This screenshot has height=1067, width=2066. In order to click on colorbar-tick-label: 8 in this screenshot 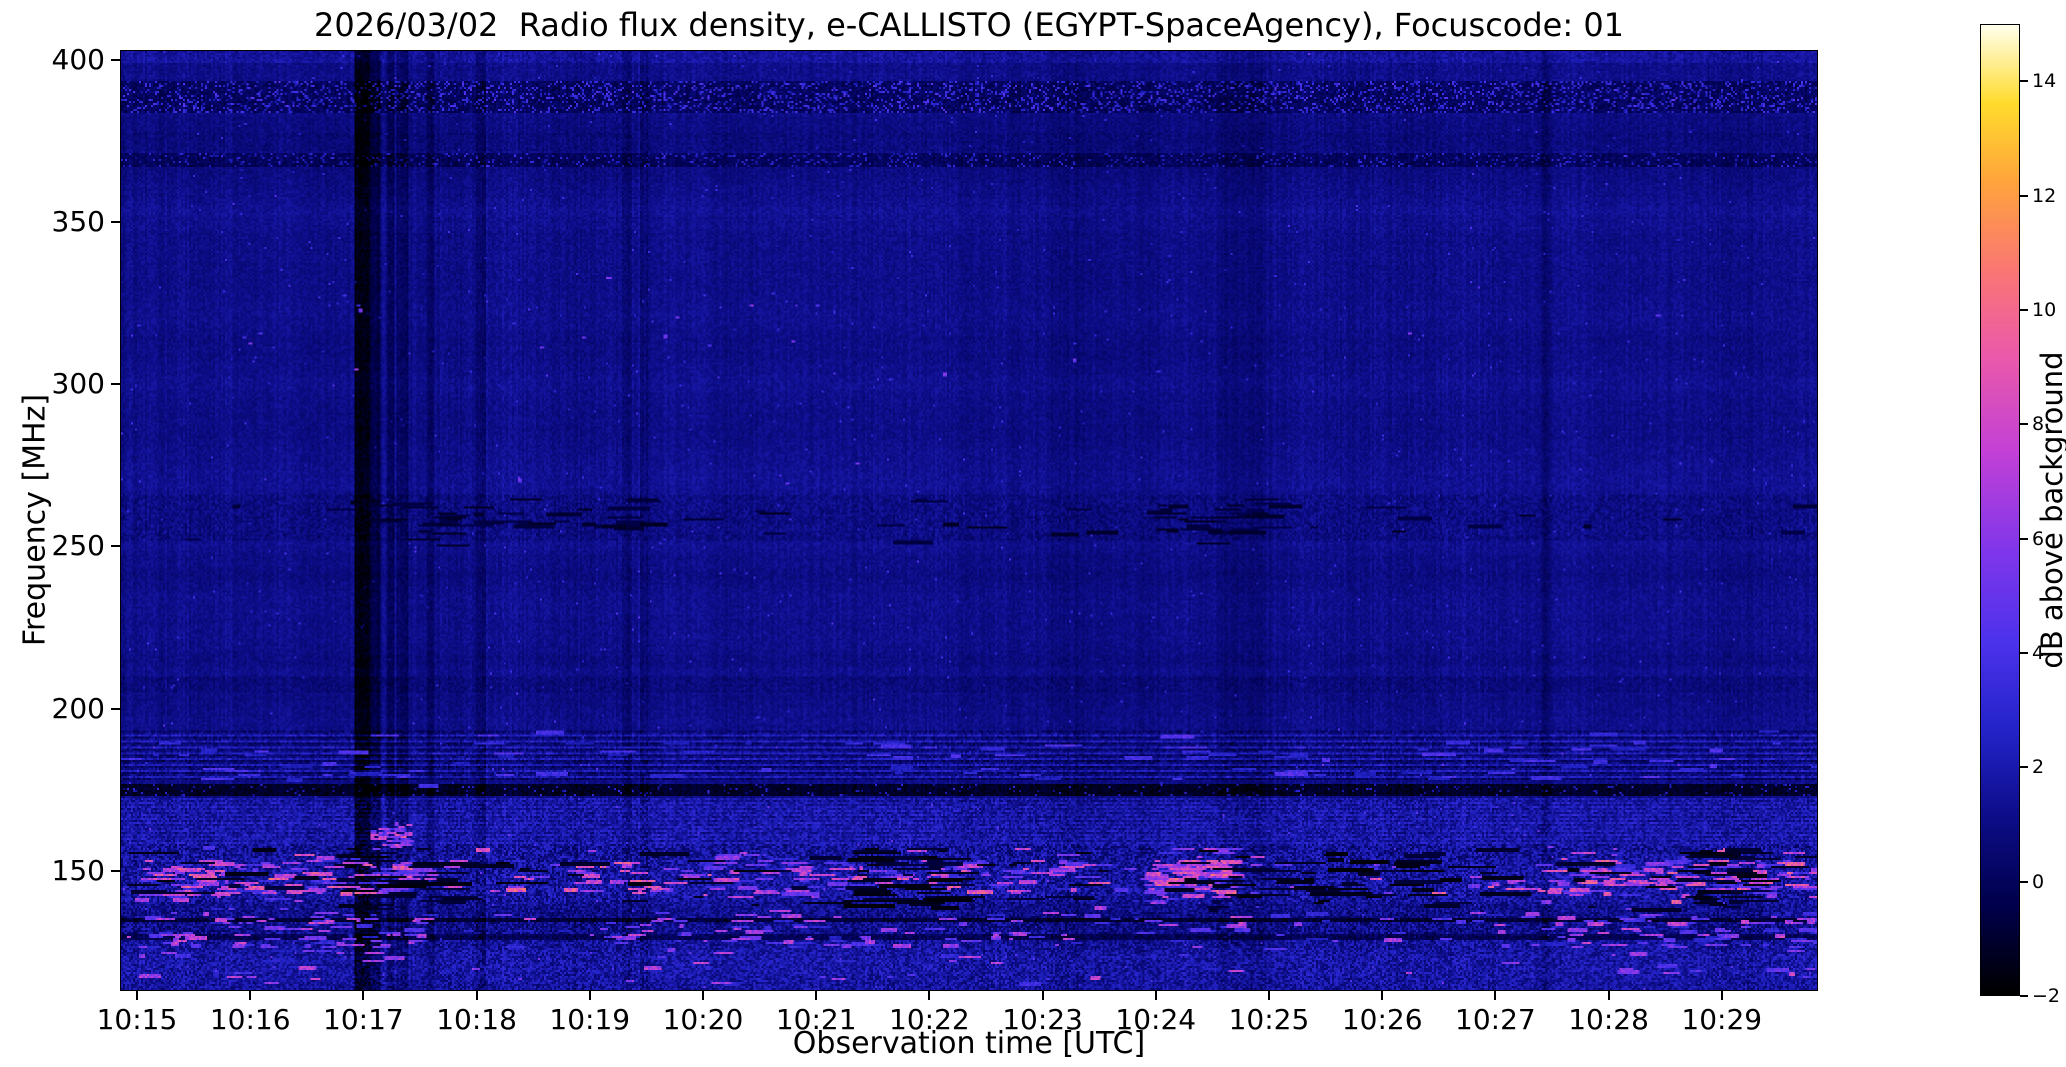, I will do `click(2038, 424)`.